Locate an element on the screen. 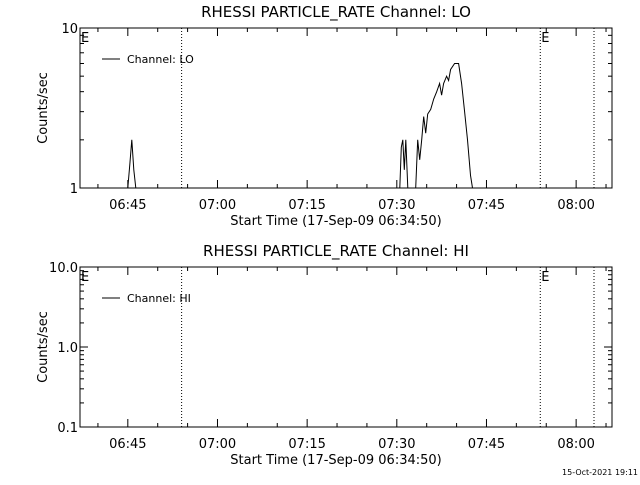 Image resolution: width=640 pixels, height=485 pixels. footer-timestamp: 15-Oct-2021 19:11 is located at coordinates (600, 472).